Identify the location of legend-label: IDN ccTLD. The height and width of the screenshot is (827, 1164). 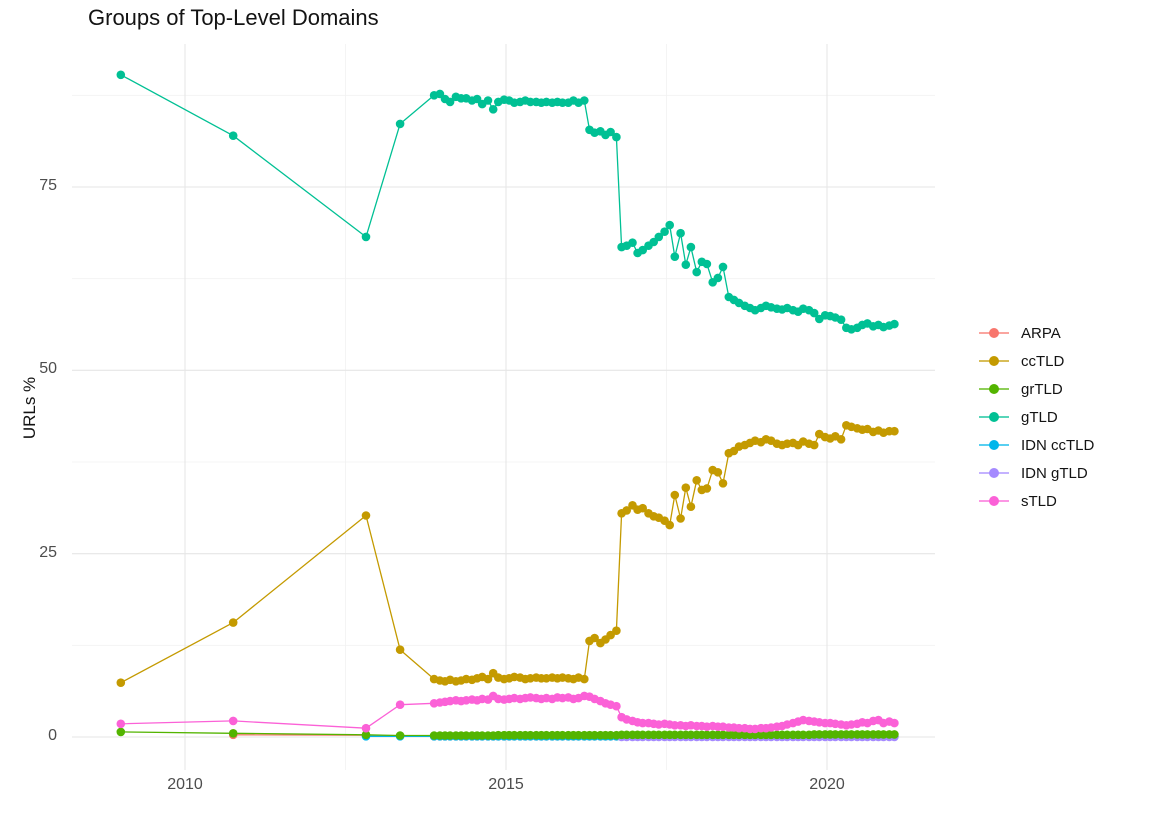
(1058, 445).